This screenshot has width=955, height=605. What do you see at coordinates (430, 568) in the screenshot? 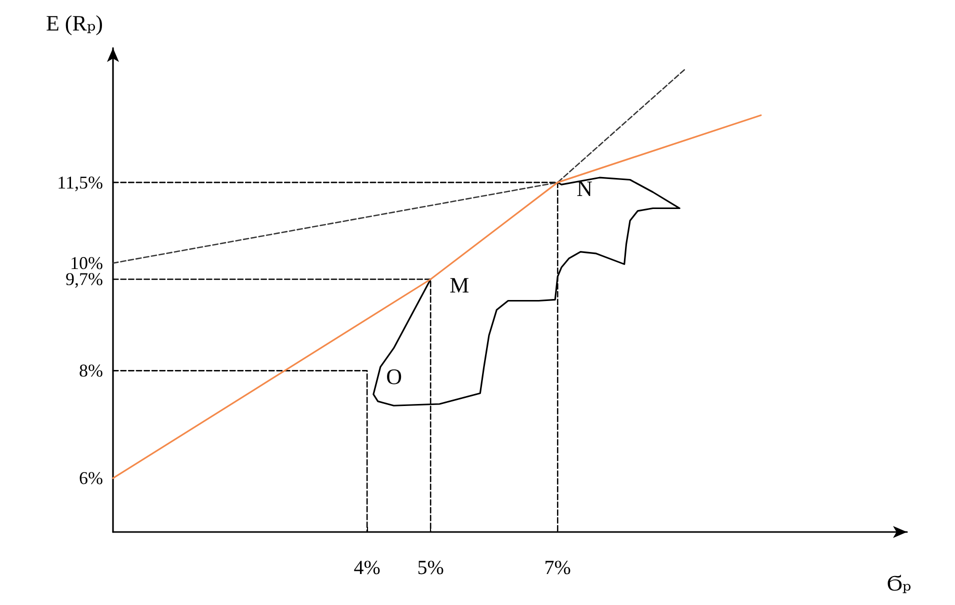
I see `x-tick-label: 5%` at bounding box center [430, 568].